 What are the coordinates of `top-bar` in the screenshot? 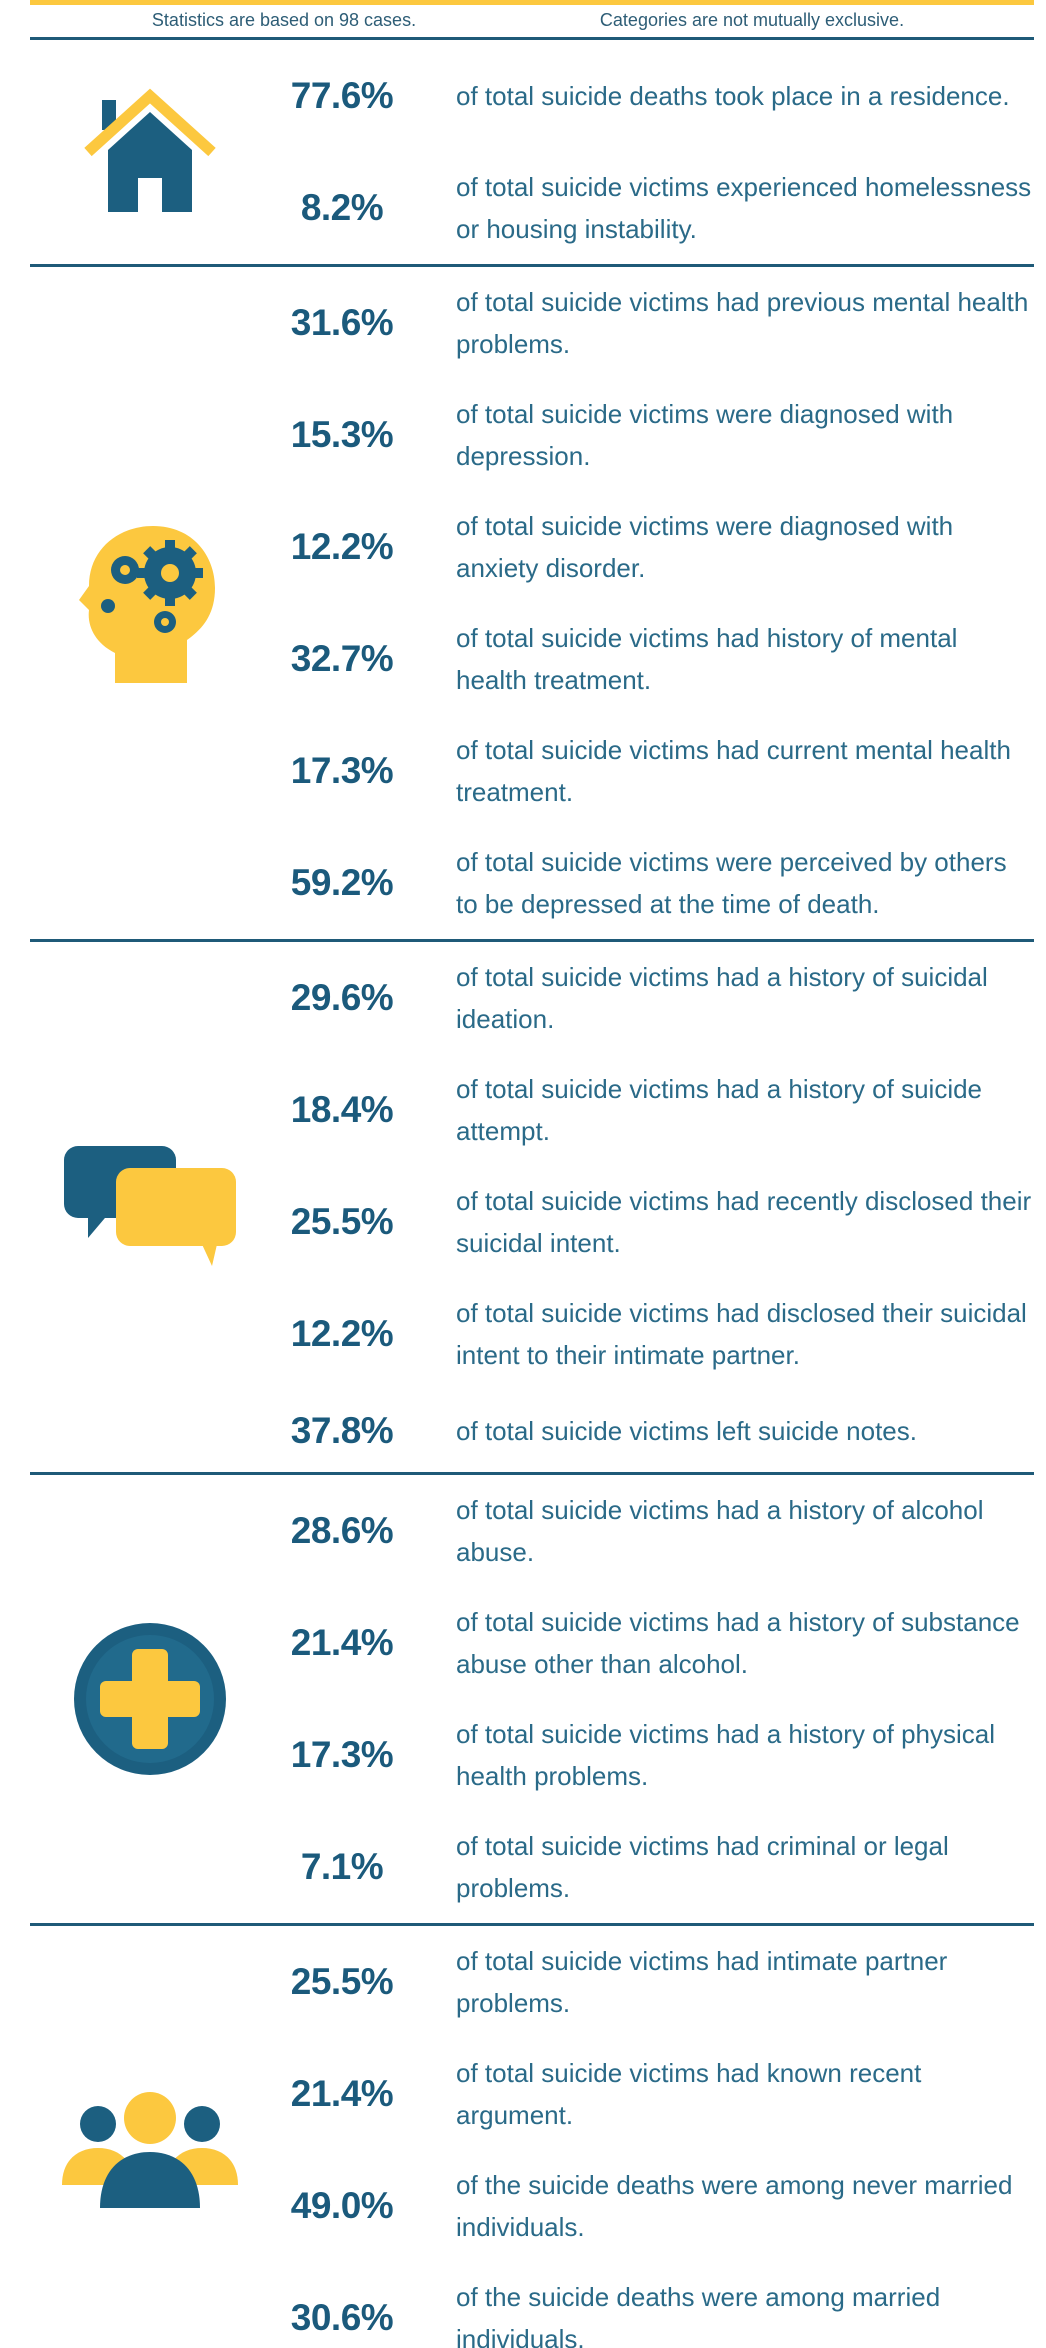 It's located at (532, 2).